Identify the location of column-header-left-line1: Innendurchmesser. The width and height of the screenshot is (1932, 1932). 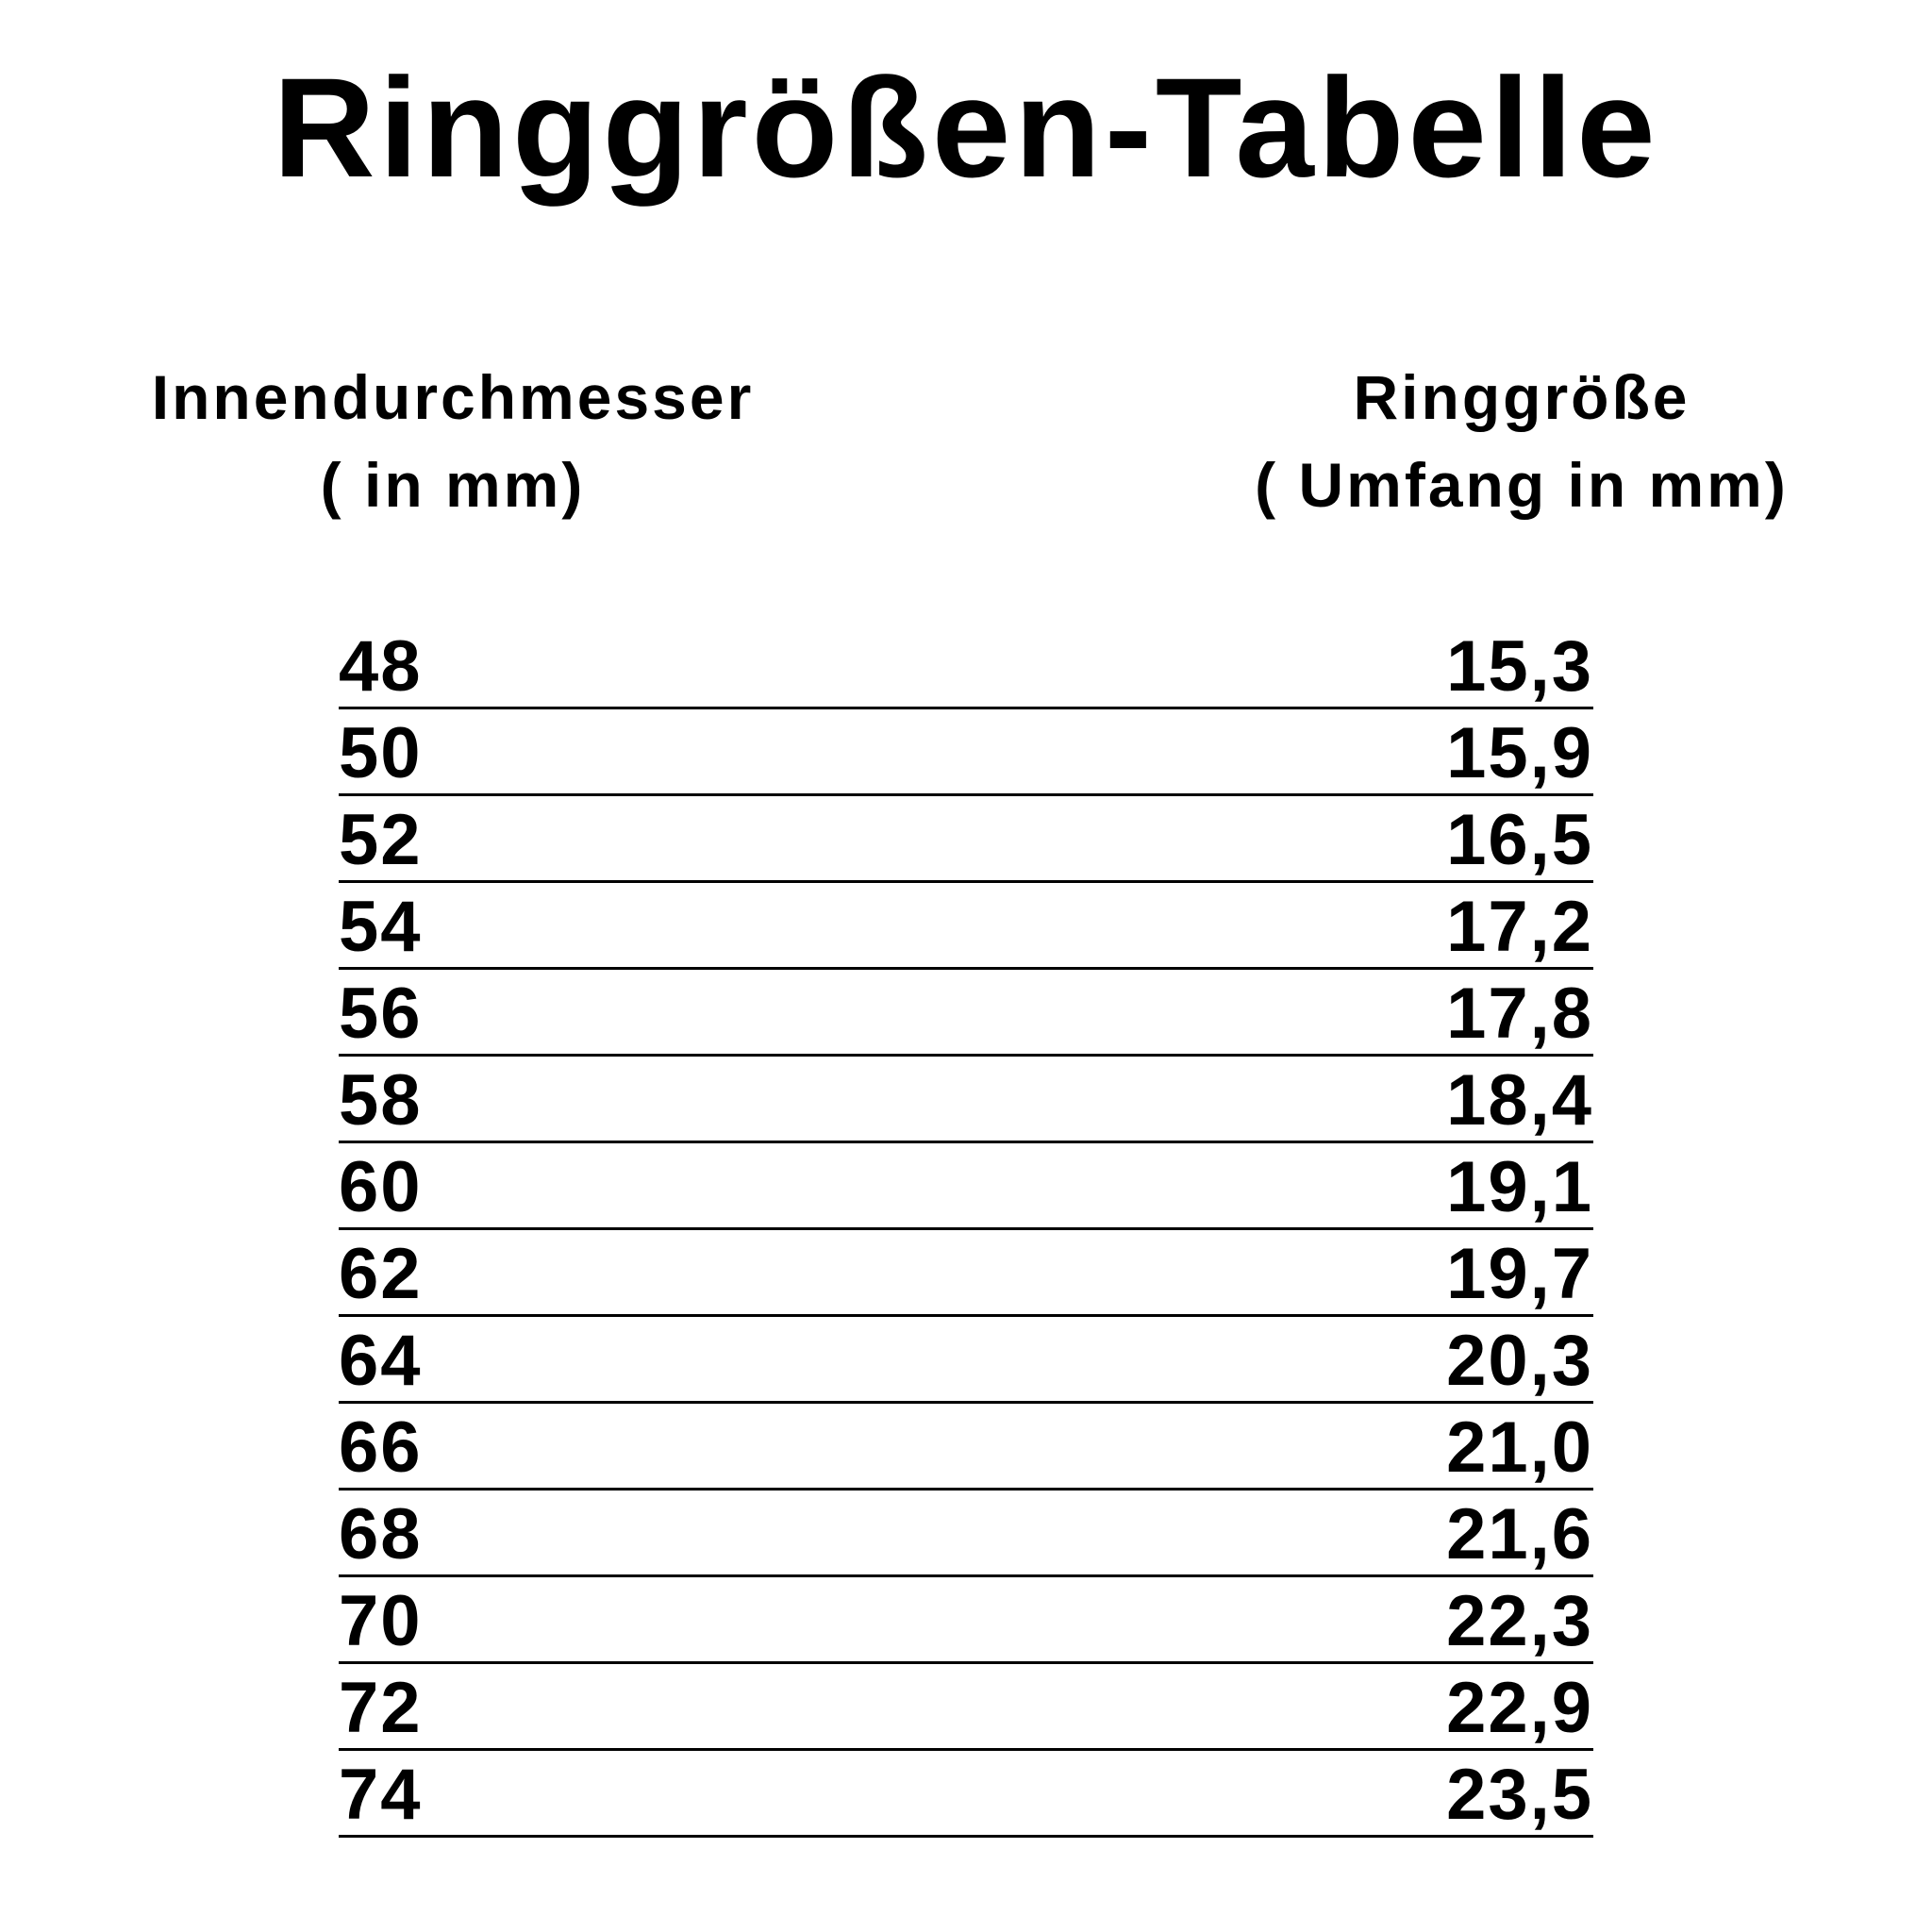
(453, 397).